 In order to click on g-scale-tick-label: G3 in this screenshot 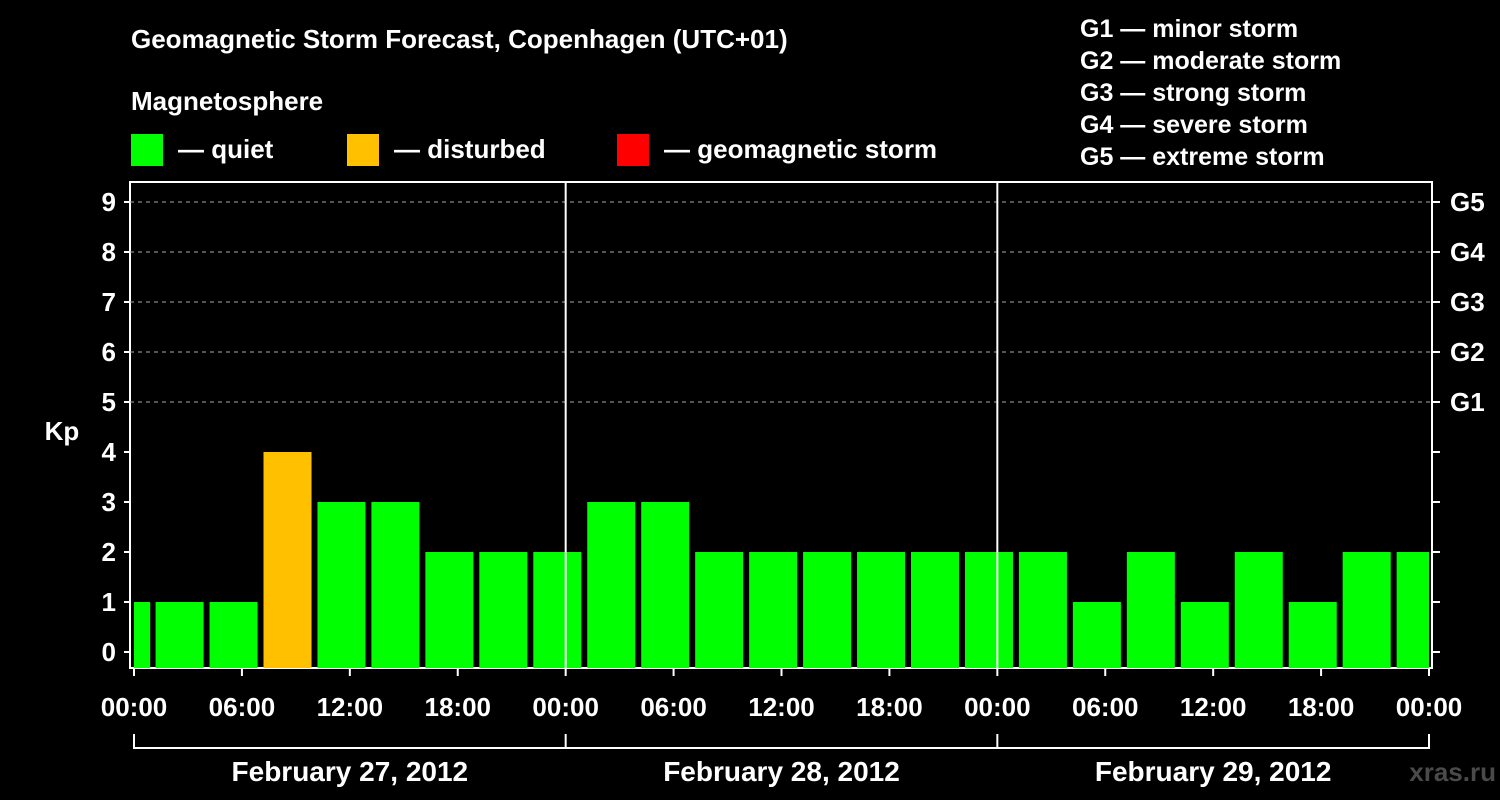, I will do `click(1467, 302)`.